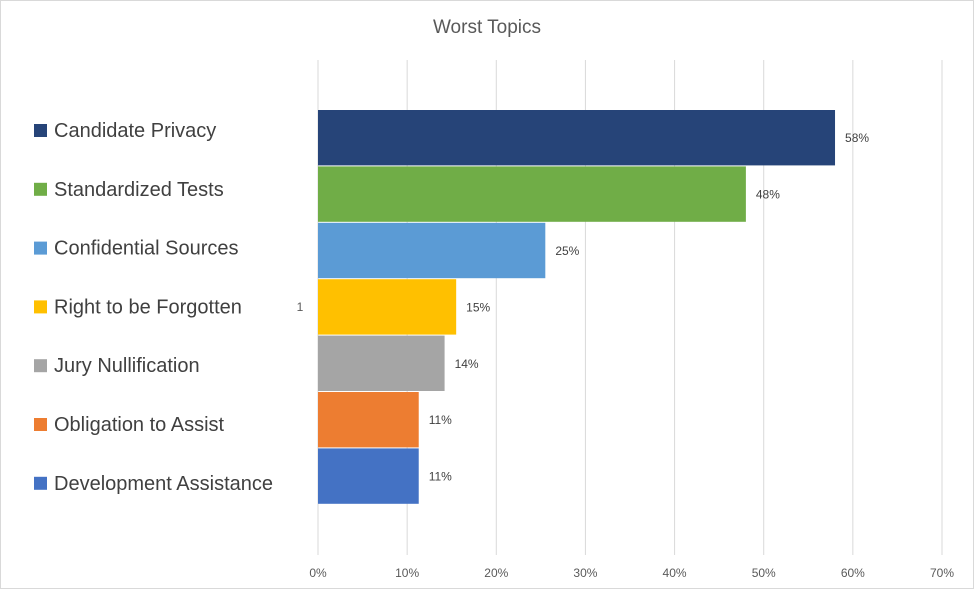 The height and width of the screenshot is (589, 974). Describe the element at coordinates (407, 573) in the screenshot. I see `x-tick-label: 10%` at that location.